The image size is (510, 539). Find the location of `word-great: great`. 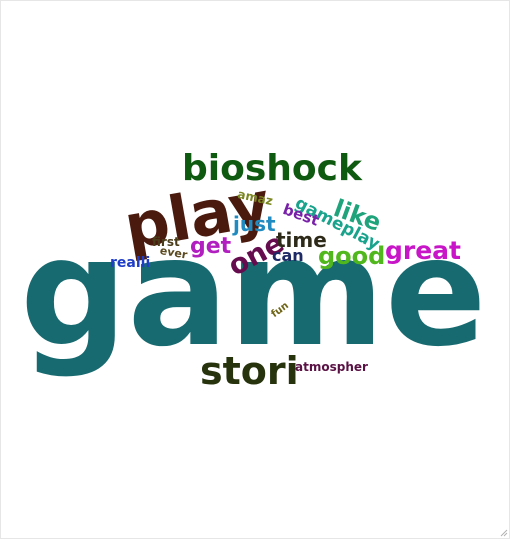

word-great: great is located at coordinates (423, 250).